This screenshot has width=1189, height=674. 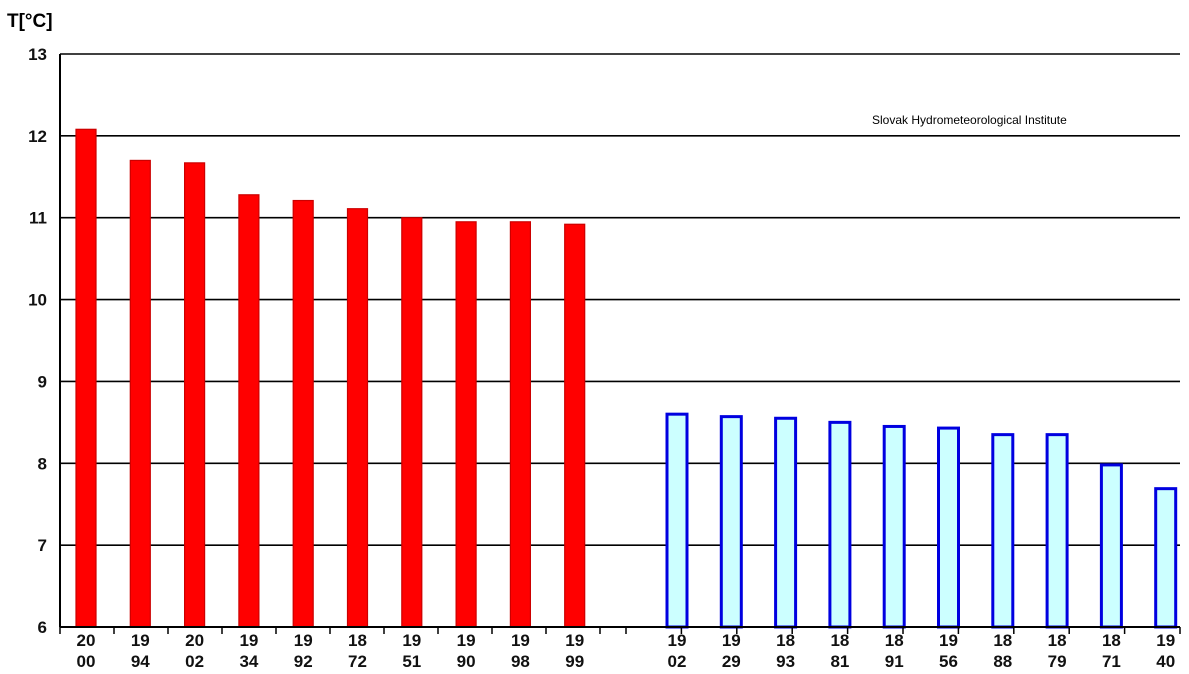 I want to click on y-tick-label: 9, so click(x=42, y=381).